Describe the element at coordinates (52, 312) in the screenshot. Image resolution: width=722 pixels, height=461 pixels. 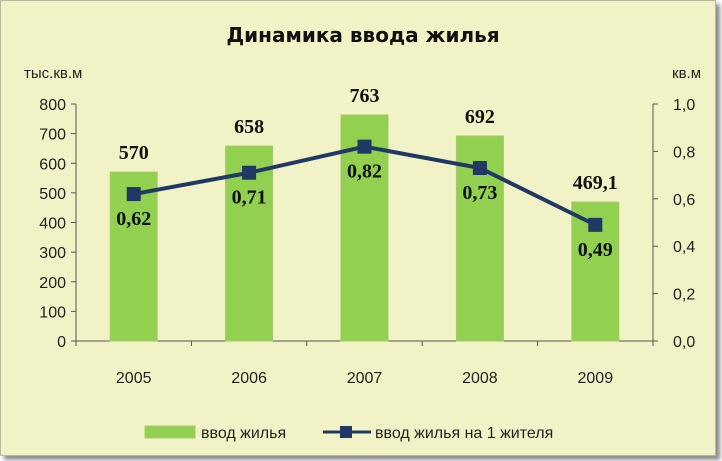
I see `y-left-tick-label: 100` at that location.